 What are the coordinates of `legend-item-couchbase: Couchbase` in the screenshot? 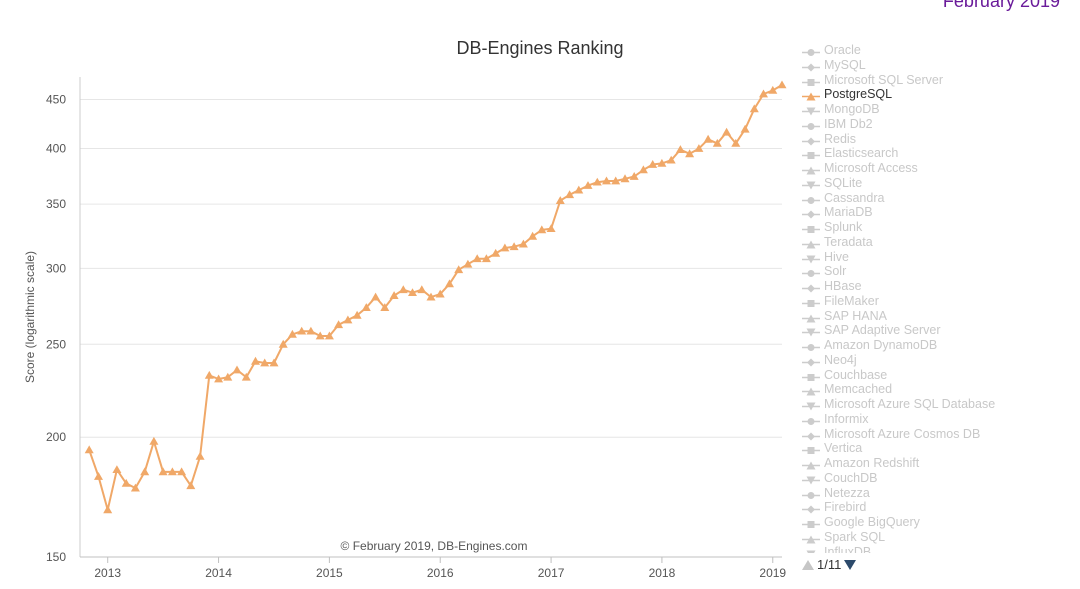 It's located at (937, 375).